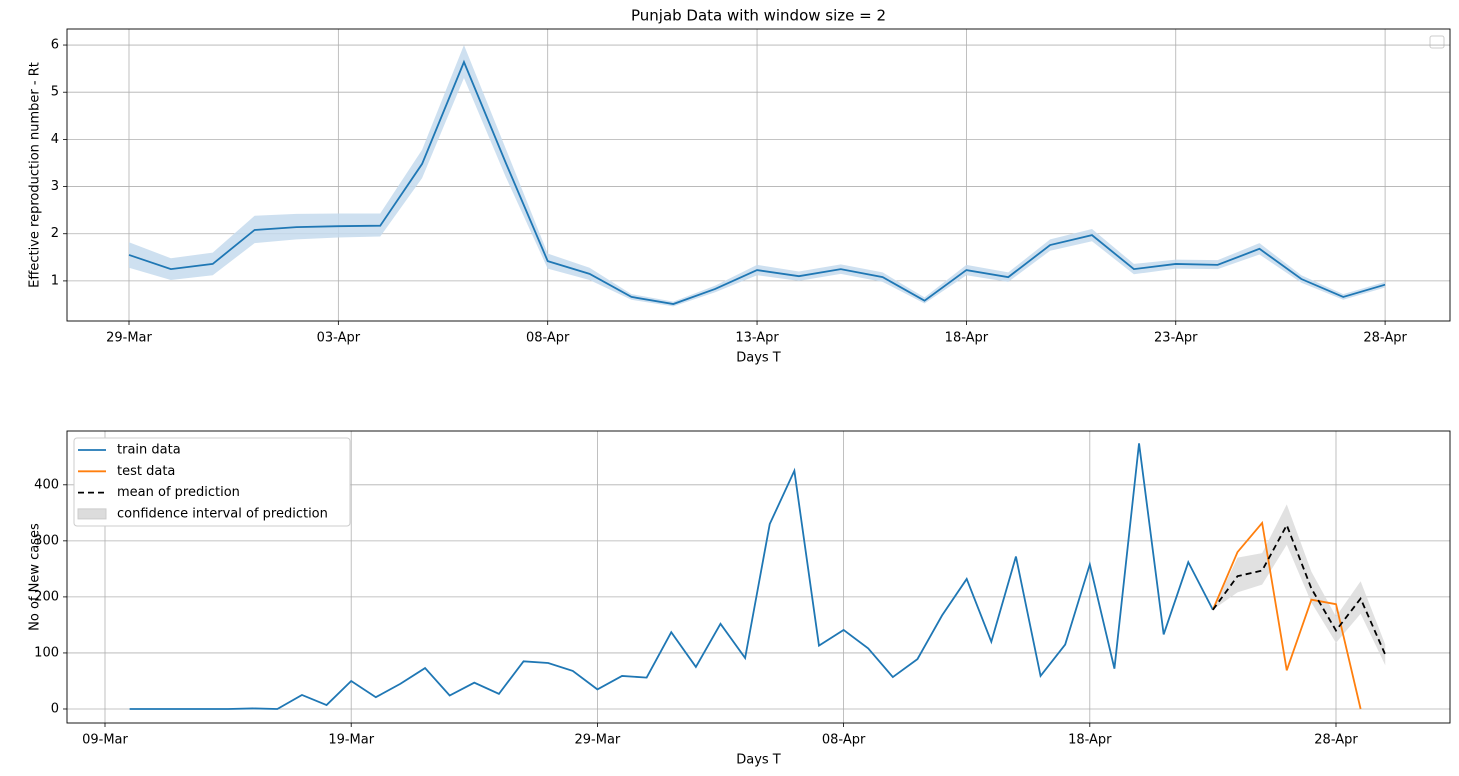  I want to click on y-axis-label: No of New cases, so click(35, 577).